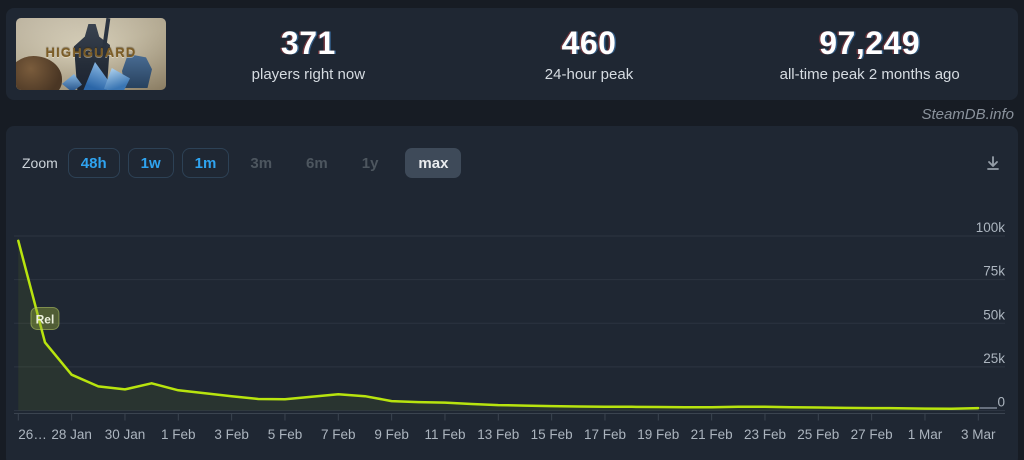 Image resolution: width=1024 pixels, height=460 pixels. I want to click on download-button, so click(993, 163).